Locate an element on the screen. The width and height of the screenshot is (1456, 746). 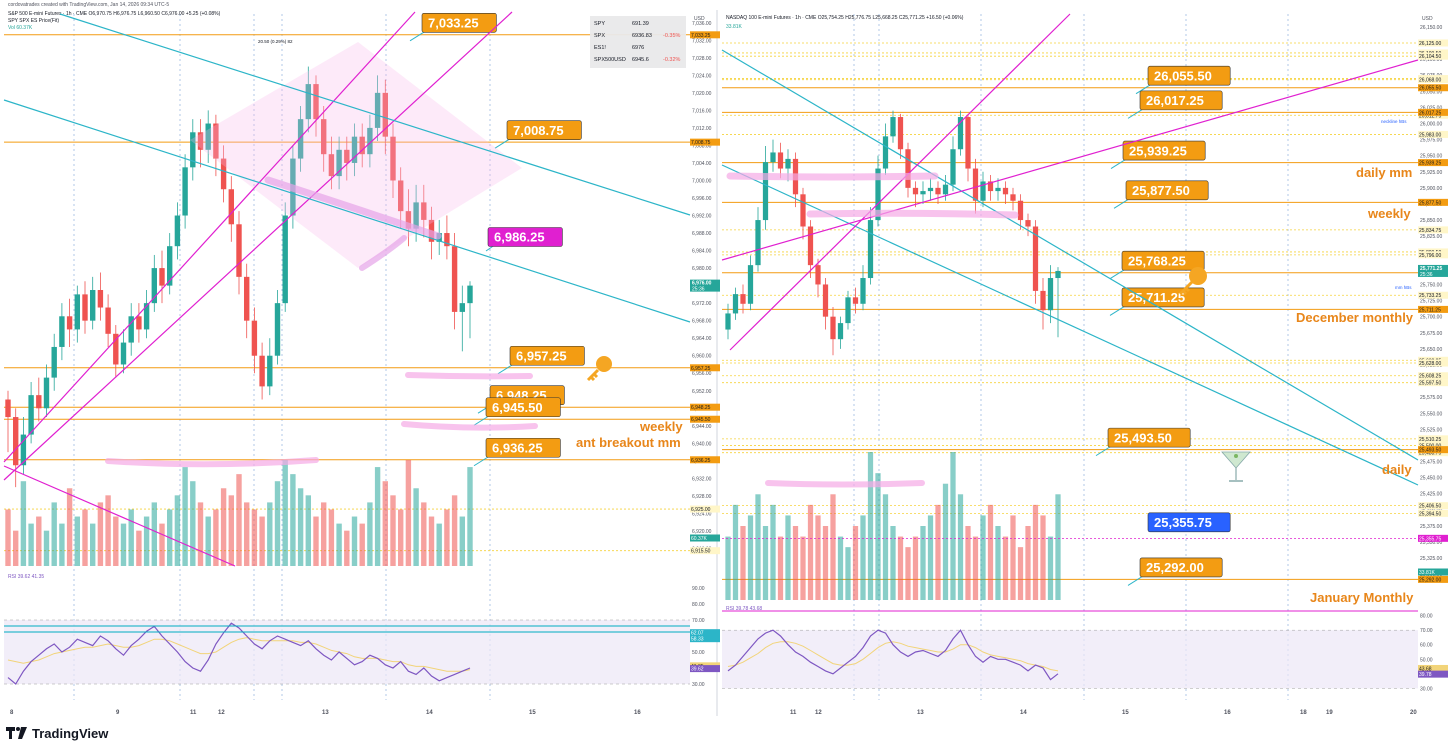
rsi-axis-tick: 80.00 is located at coordinates (698, 605).